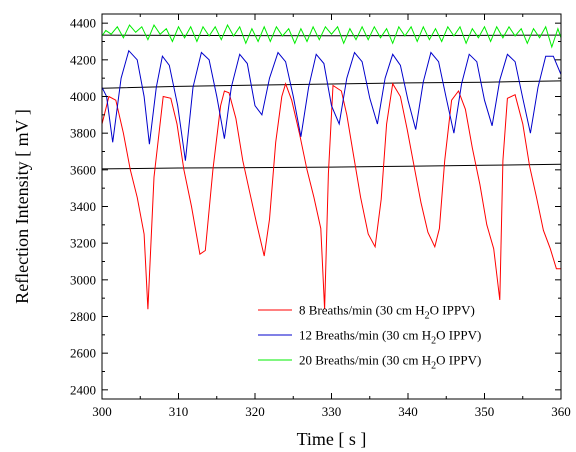 This screenshot has height=452, width=576. What do you see at coordinates (22, 206) in the screenshot?
I see `y-axis-title: Reflection Intensity [ mV ]` at bounding box center [22, 206].